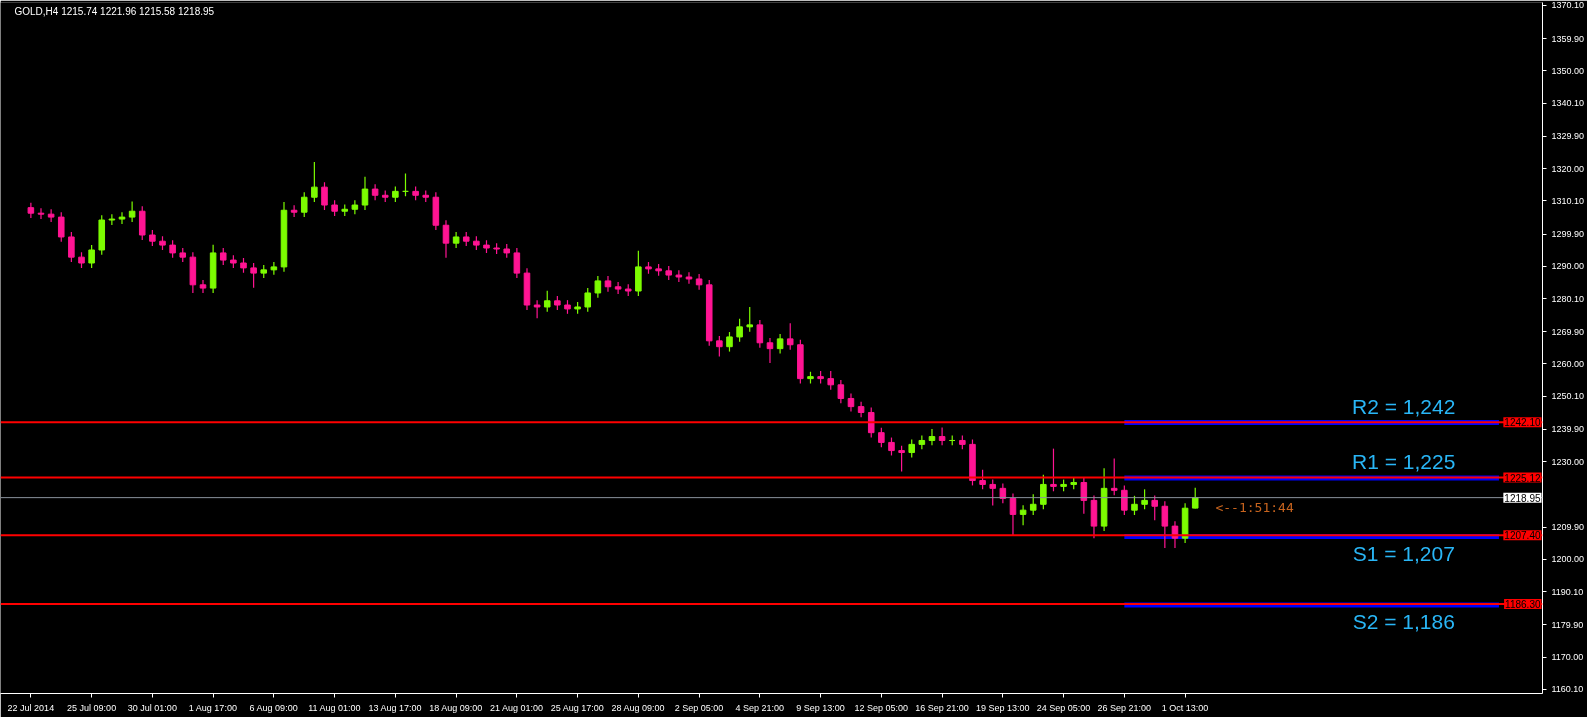 The image size is (1587, 717). Describe the element at coordinates (1568, 298) in the screenshot. I see `y-tick-label: 1280.10` at that location.